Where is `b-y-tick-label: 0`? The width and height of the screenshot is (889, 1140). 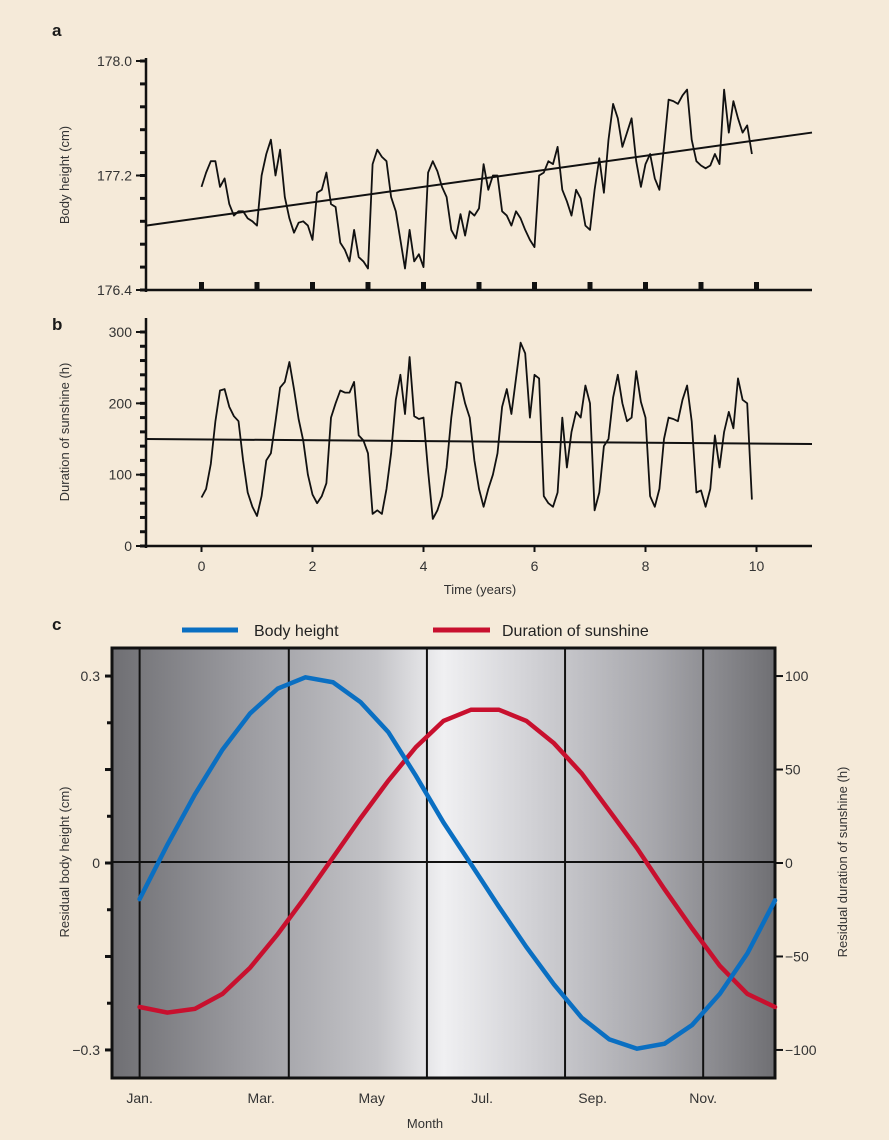 b-y-tick-label: 0 is located at coordinates (128, 546).